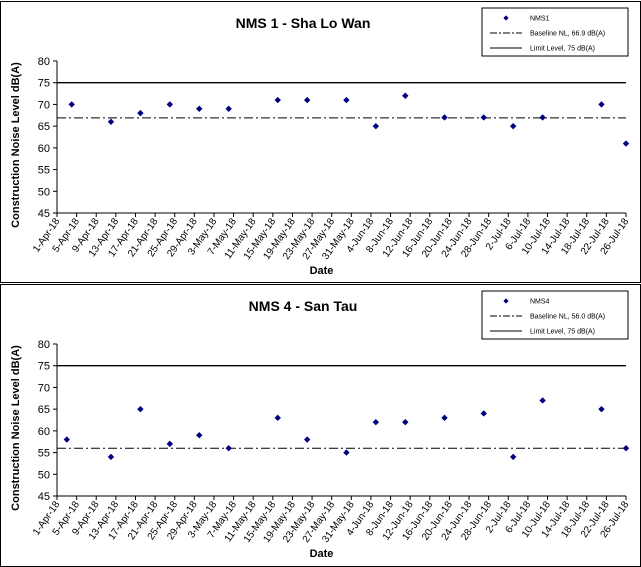 The image size is (641, 567). Describe the element at coordinates (303, 23) in the screenshot. I see `chart-title: NMS 1 - Sha Lo Wan` at that location.